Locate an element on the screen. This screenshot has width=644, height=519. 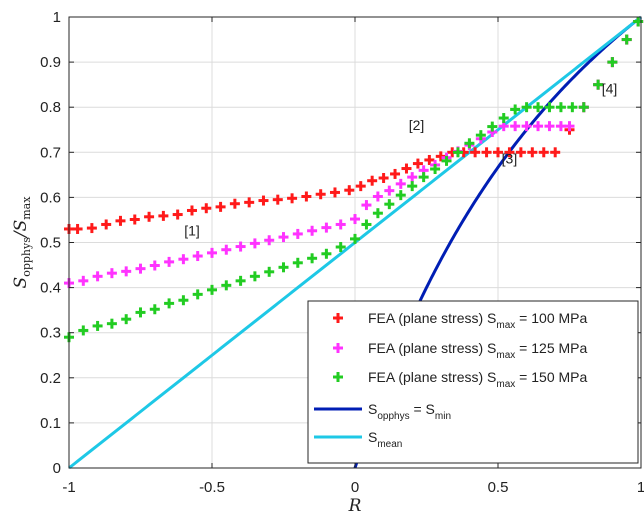
x-tick-label: -1 is located at coordinates (68, 487).